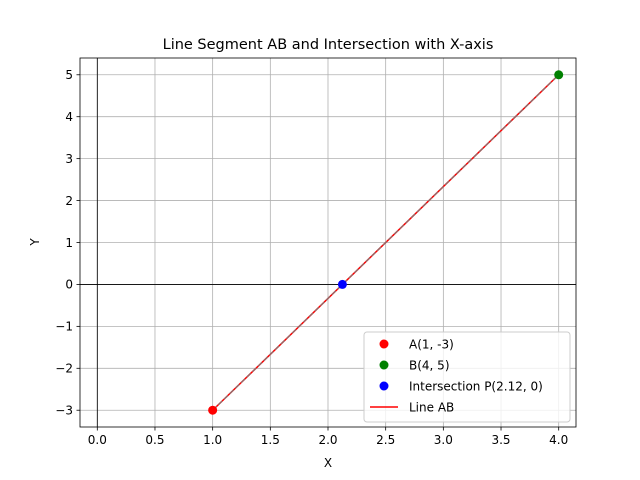  Describe the element at coordinates (270, 440) in the screenshot. I see `x-tick-label-3: 1.5` at that location.